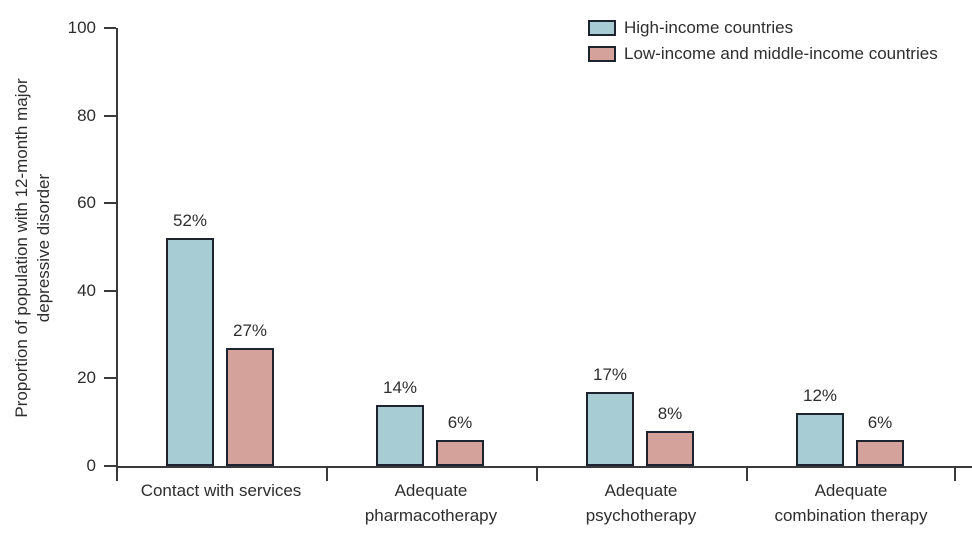  What do you see at coordinates (781, 53) in the screenshot?
I see `legend-label: Low-income and middle-income countries` at bounding box center [781, 53].